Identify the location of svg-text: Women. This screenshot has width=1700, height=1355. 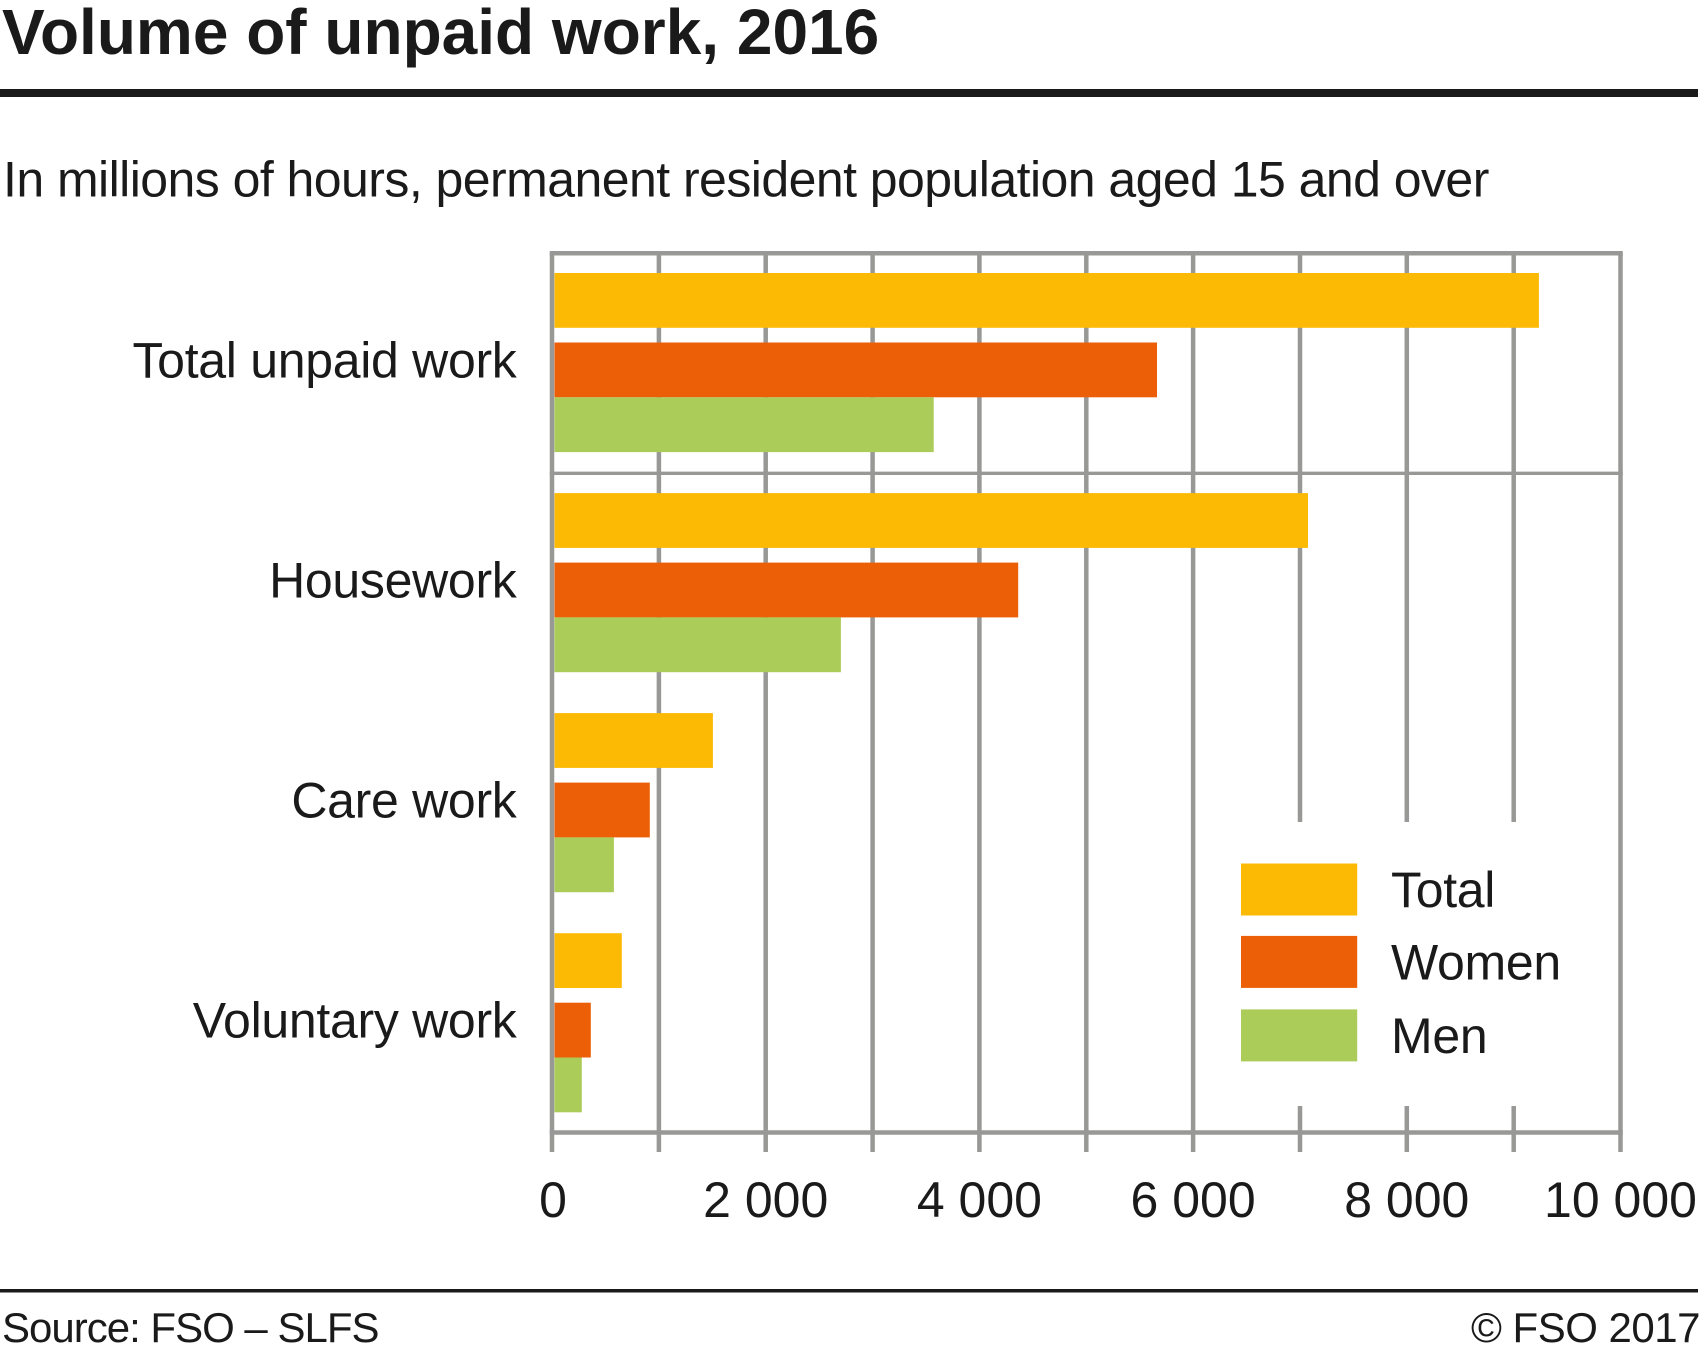
(1476, 963).